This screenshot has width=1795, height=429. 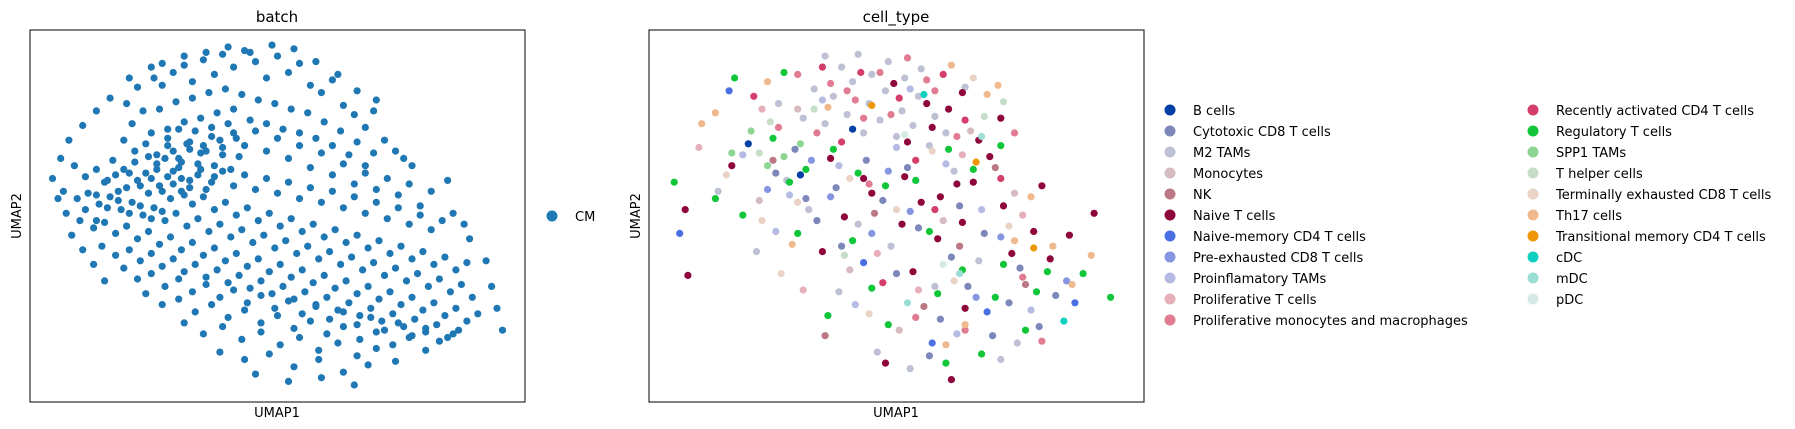 What do you see at coordinates (1170, 194) in the screenshot?
I see `legend-marker-nk` at bounding box center [1170, 194].